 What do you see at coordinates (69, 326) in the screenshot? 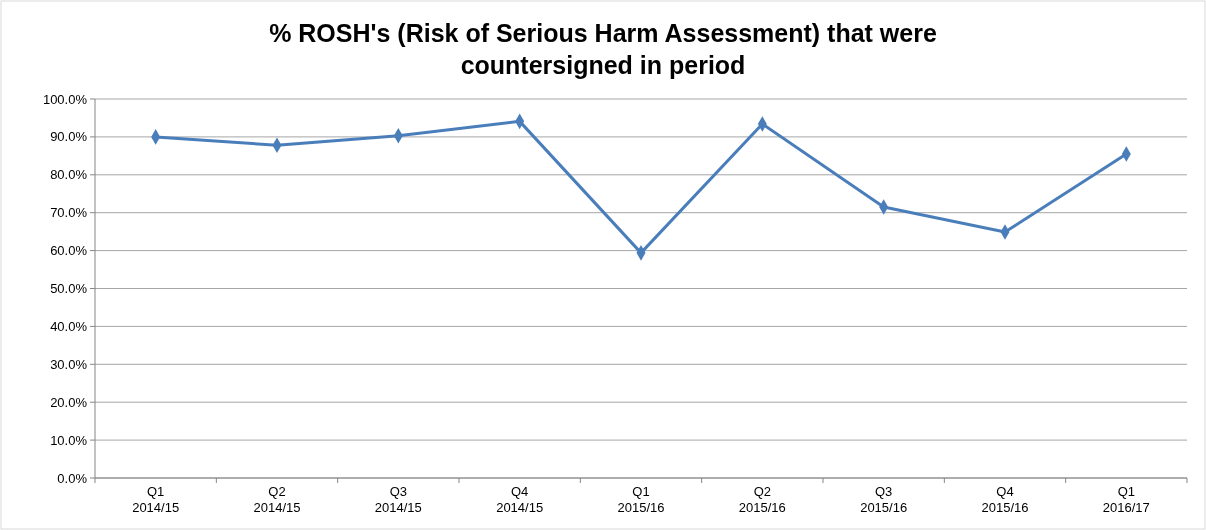
I see `y-tick-label: 40.0%` at bounding box center [69, 326].